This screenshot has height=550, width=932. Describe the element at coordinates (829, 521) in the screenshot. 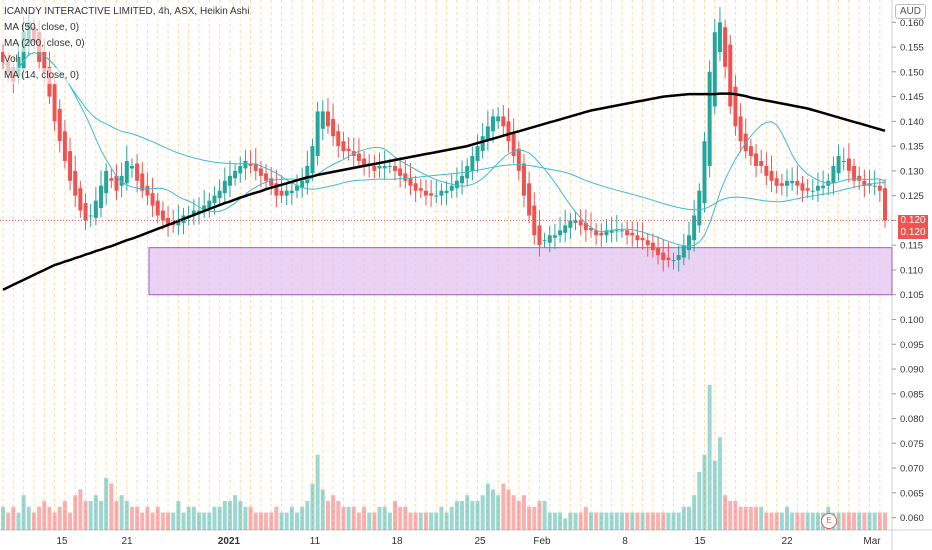

I see `earnings-event-marker: E` at that location.